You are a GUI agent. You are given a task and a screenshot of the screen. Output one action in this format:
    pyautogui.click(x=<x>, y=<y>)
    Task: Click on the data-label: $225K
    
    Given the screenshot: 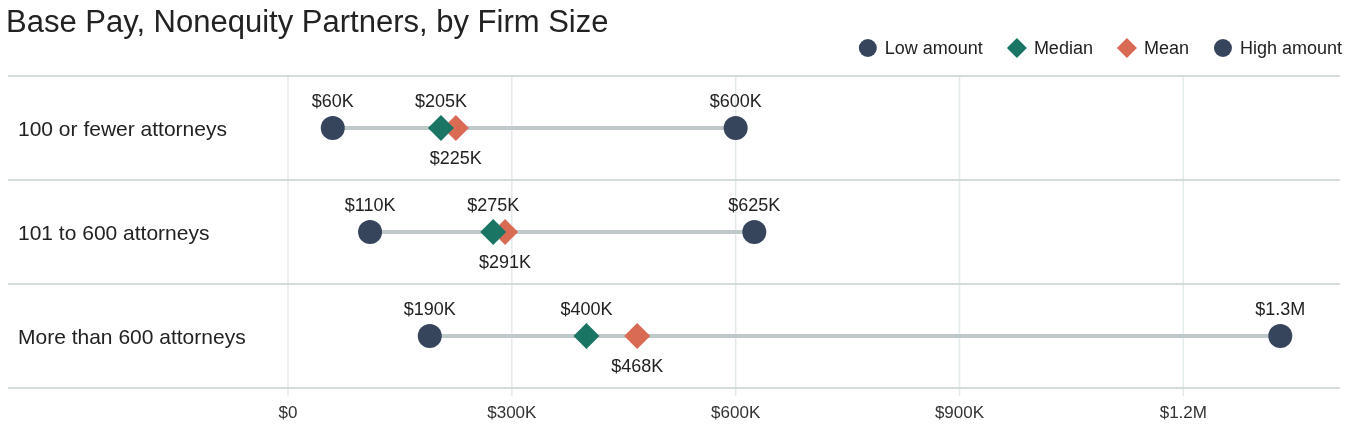 What is the action you would take?
    pyautogui.click(x=455, y=158)
    